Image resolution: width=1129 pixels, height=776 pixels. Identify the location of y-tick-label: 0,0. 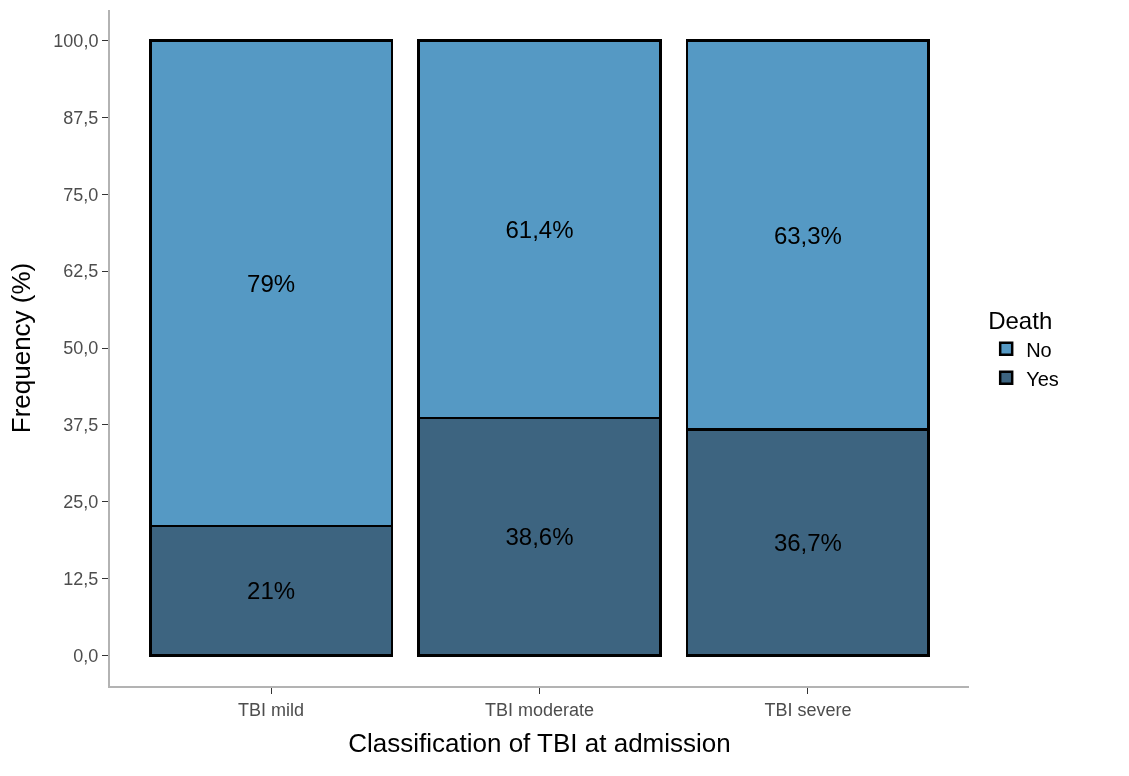
(86, 655).